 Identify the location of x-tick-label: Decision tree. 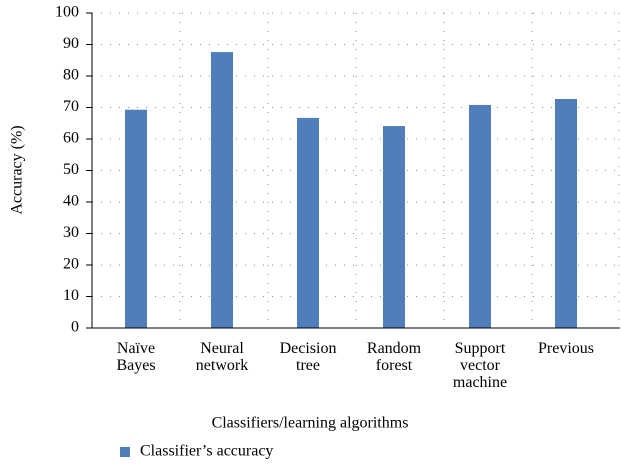
(308, 357).